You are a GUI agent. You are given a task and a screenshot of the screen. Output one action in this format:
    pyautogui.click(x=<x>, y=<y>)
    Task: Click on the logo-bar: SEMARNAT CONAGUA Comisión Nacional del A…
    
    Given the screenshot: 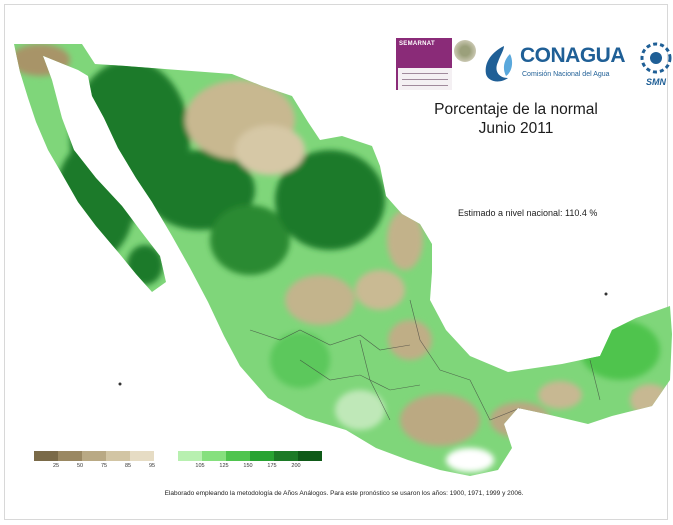 What is the action you would take?
    pyautogui.click(x=534, y=68)
    